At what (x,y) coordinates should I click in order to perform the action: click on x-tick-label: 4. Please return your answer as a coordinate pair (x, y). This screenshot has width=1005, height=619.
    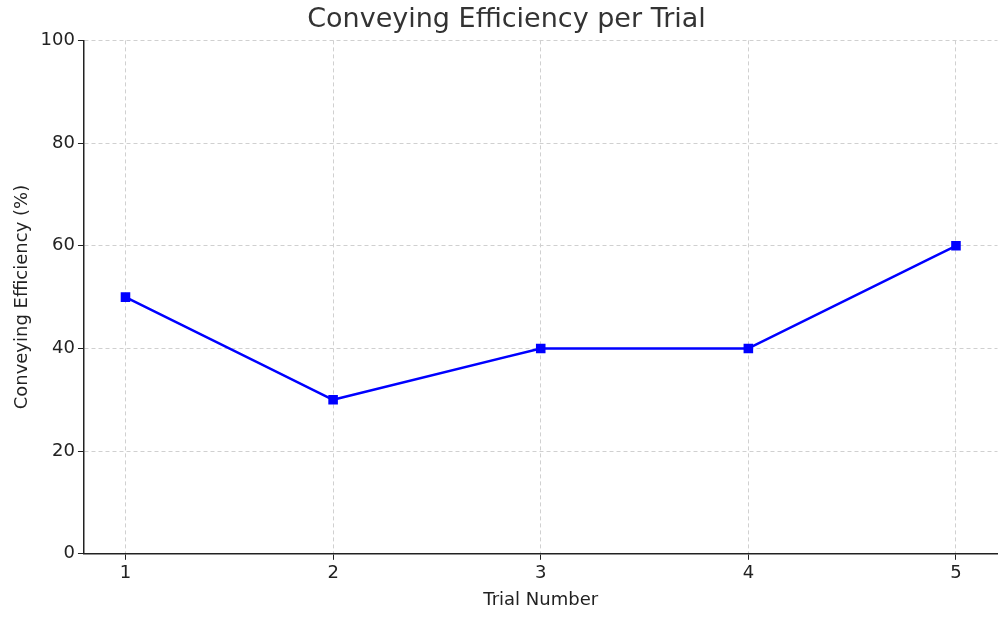
    Looking at the image, I should click on (748, 572).